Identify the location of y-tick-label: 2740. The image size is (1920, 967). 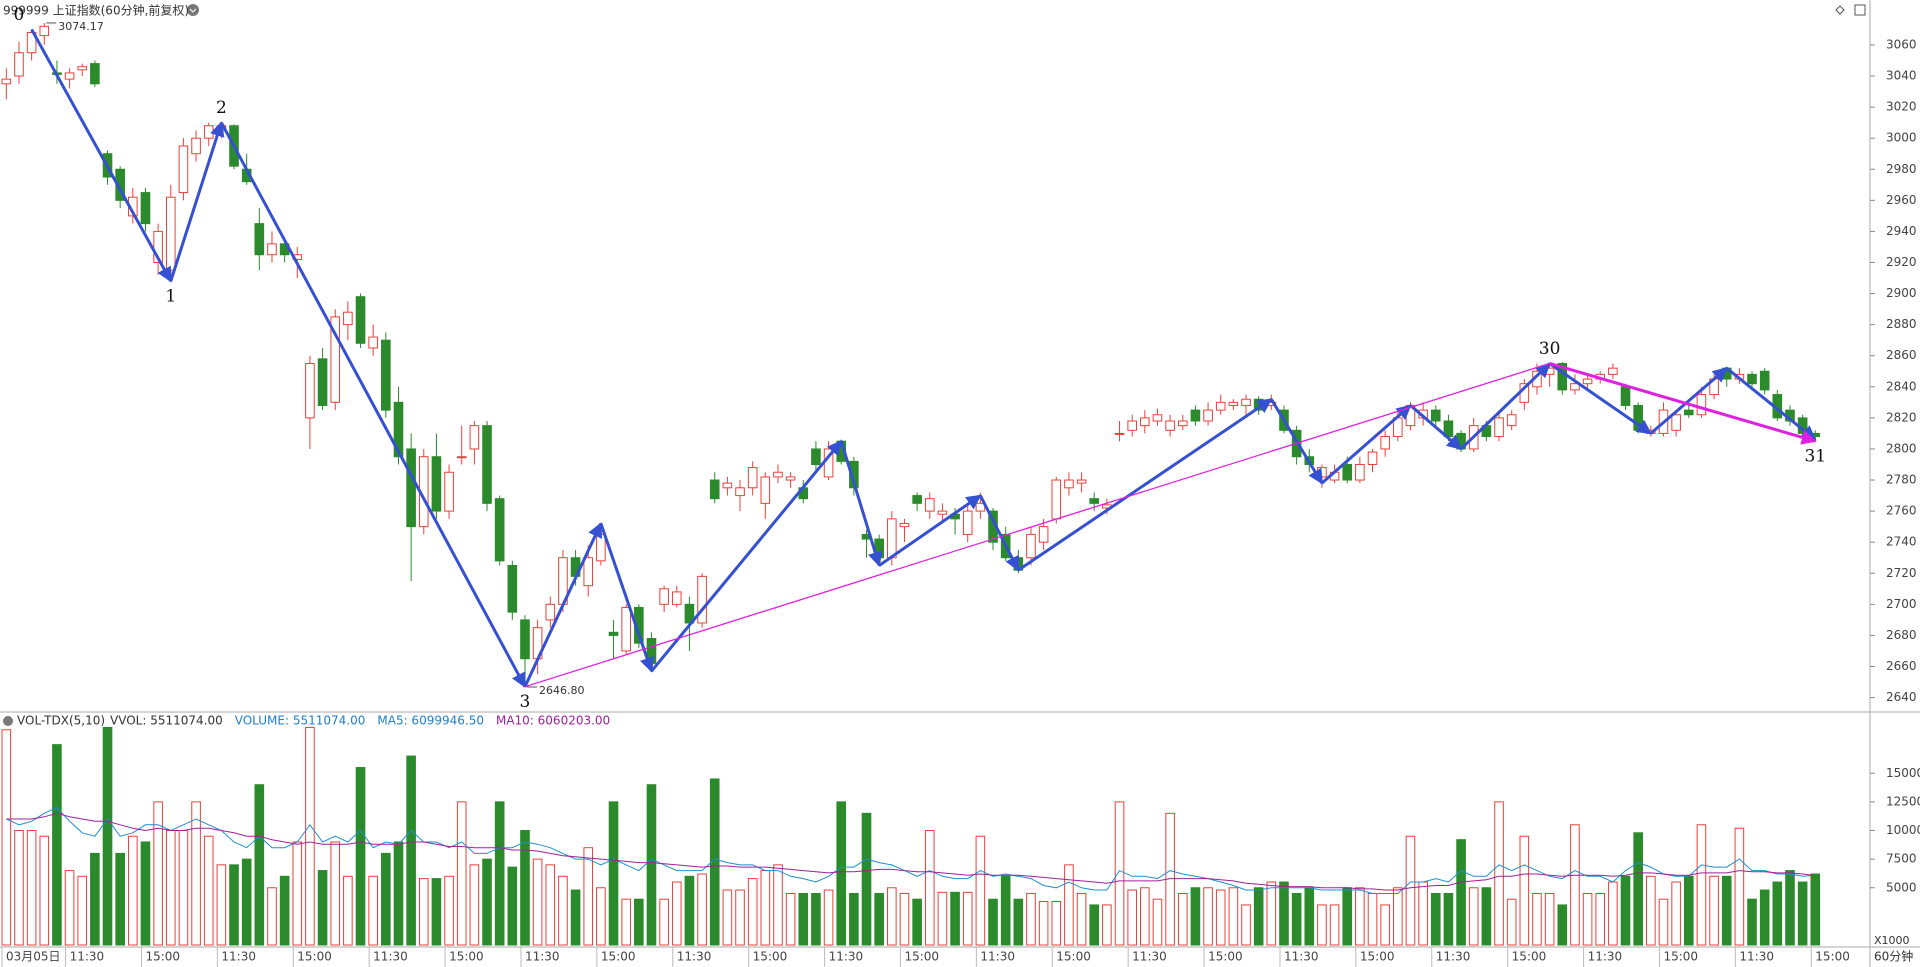
(1901, 542).